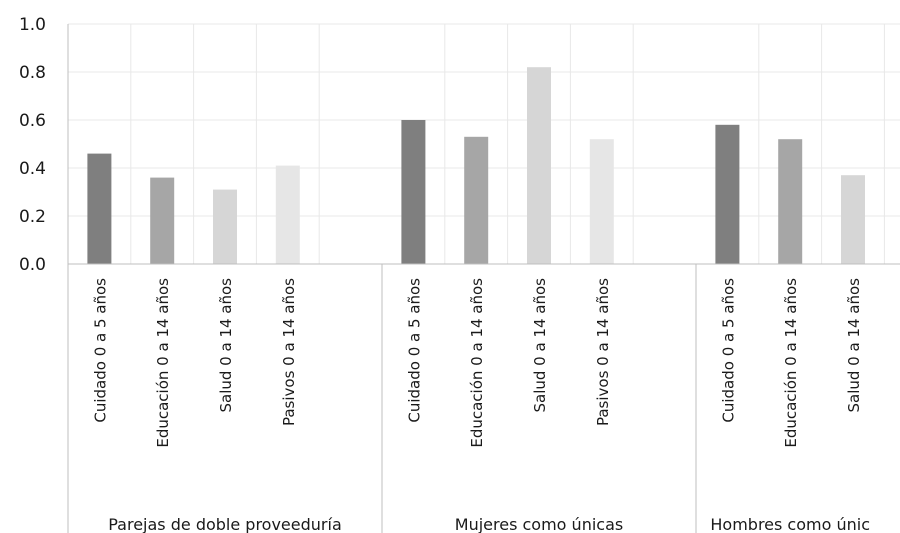  What do you see at coordinates (539, 524) in the screenshot?
I see `group-label: Mujeres como únicas` at bounding box center [539, 524].